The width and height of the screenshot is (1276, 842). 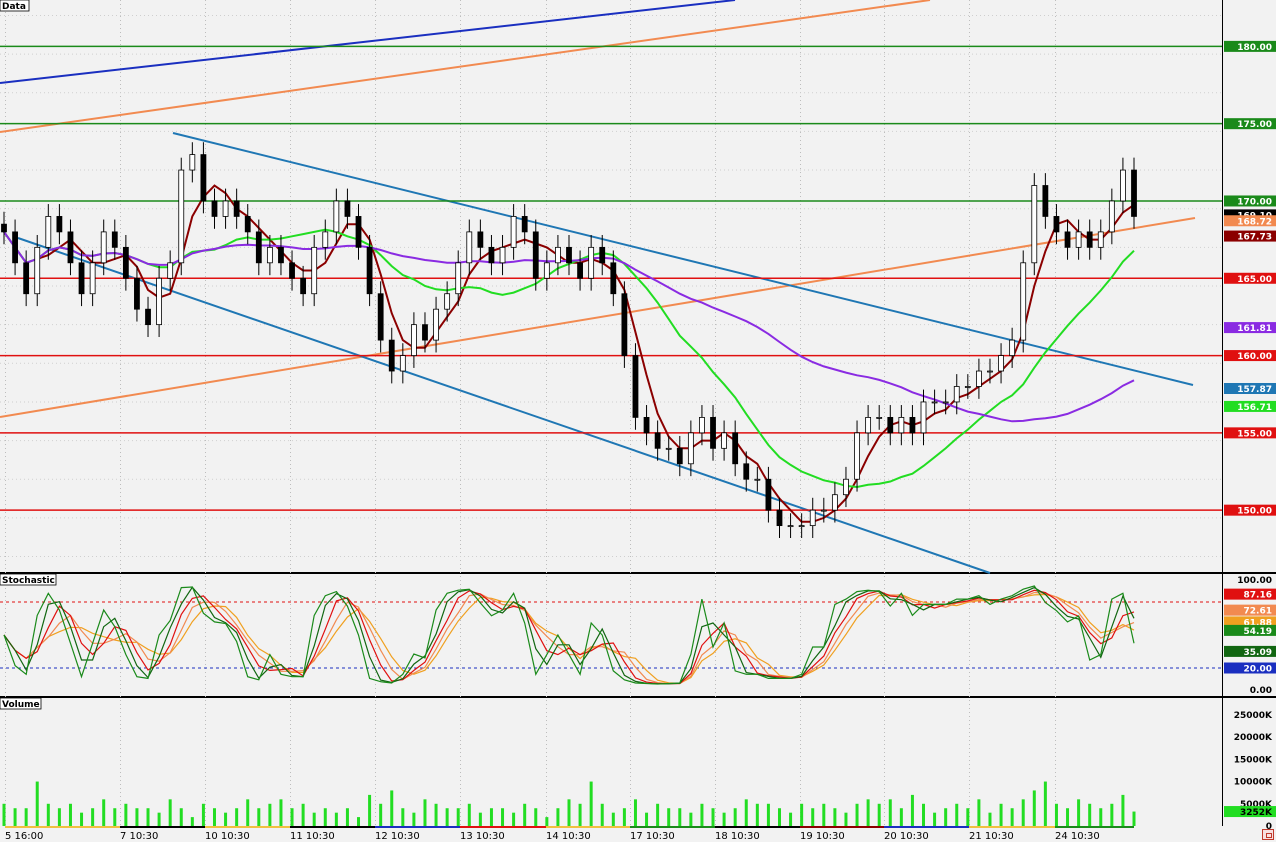 I want to click on value-tag: 167.73, so click(x=1254, y=238).